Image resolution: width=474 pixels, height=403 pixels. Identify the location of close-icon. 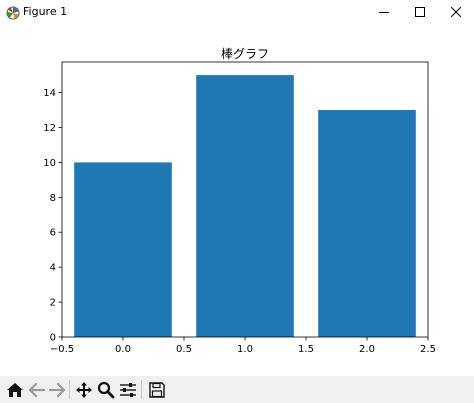
(456, 12).